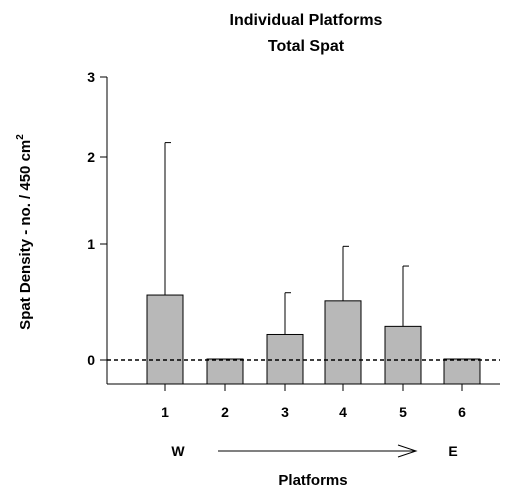 The width and height of the screenshot is (521, 488). What do you see at coordinates (178, 451) in the screenshot?
I see `direction-start-label: W` at bounding box center [178, 451].